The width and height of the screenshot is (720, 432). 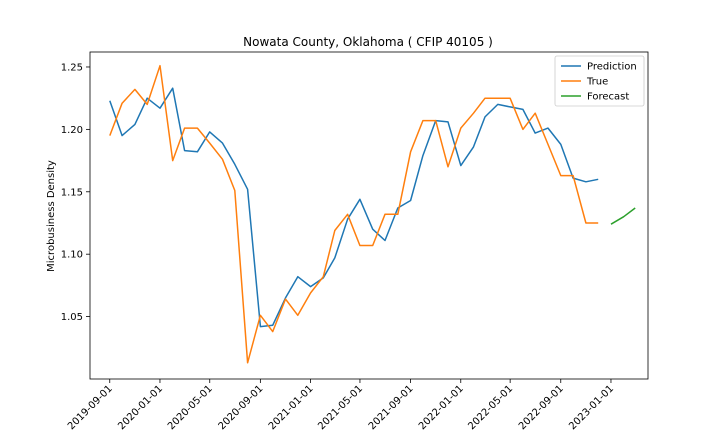 I want to click on series-line-forecast, so click(x=623, y=216).